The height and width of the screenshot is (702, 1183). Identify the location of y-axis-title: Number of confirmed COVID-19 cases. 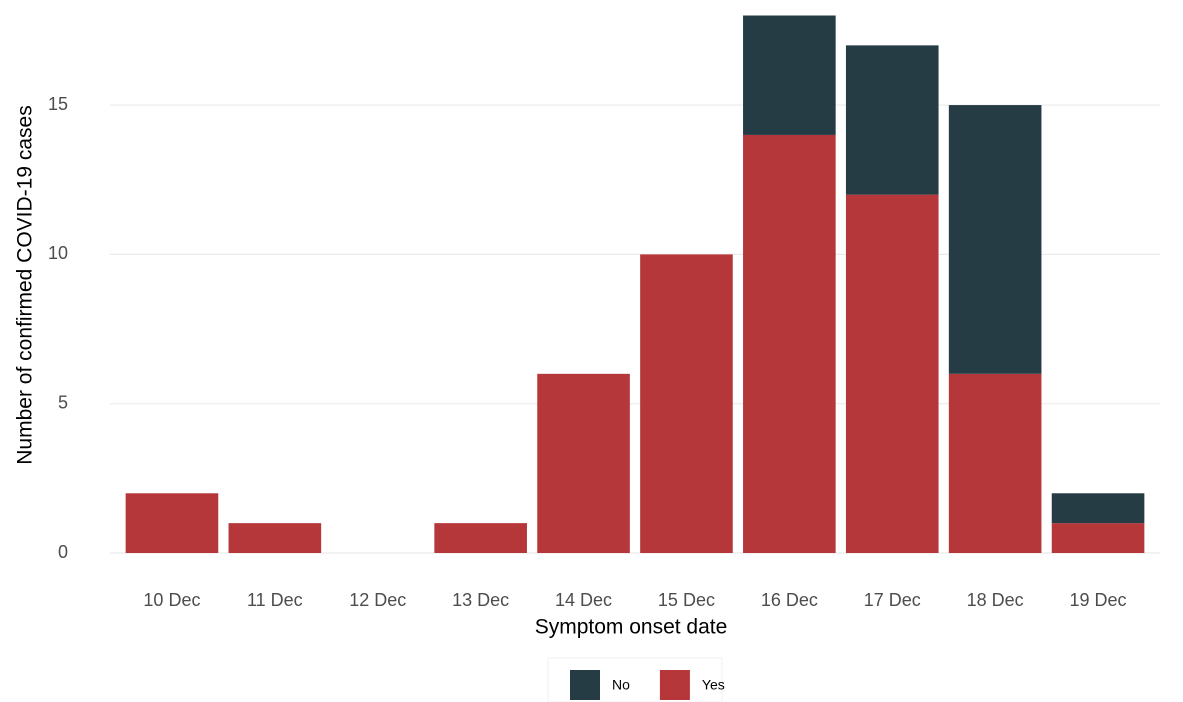
(25, 284).